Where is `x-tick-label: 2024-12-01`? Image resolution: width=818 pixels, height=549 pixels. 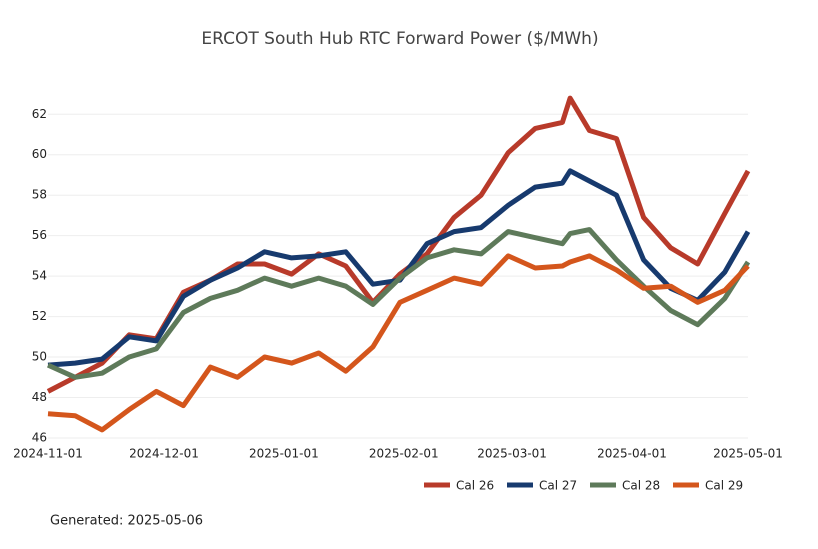 x-tick-label: 2024-12-01 is located at coordinates (164, 454).